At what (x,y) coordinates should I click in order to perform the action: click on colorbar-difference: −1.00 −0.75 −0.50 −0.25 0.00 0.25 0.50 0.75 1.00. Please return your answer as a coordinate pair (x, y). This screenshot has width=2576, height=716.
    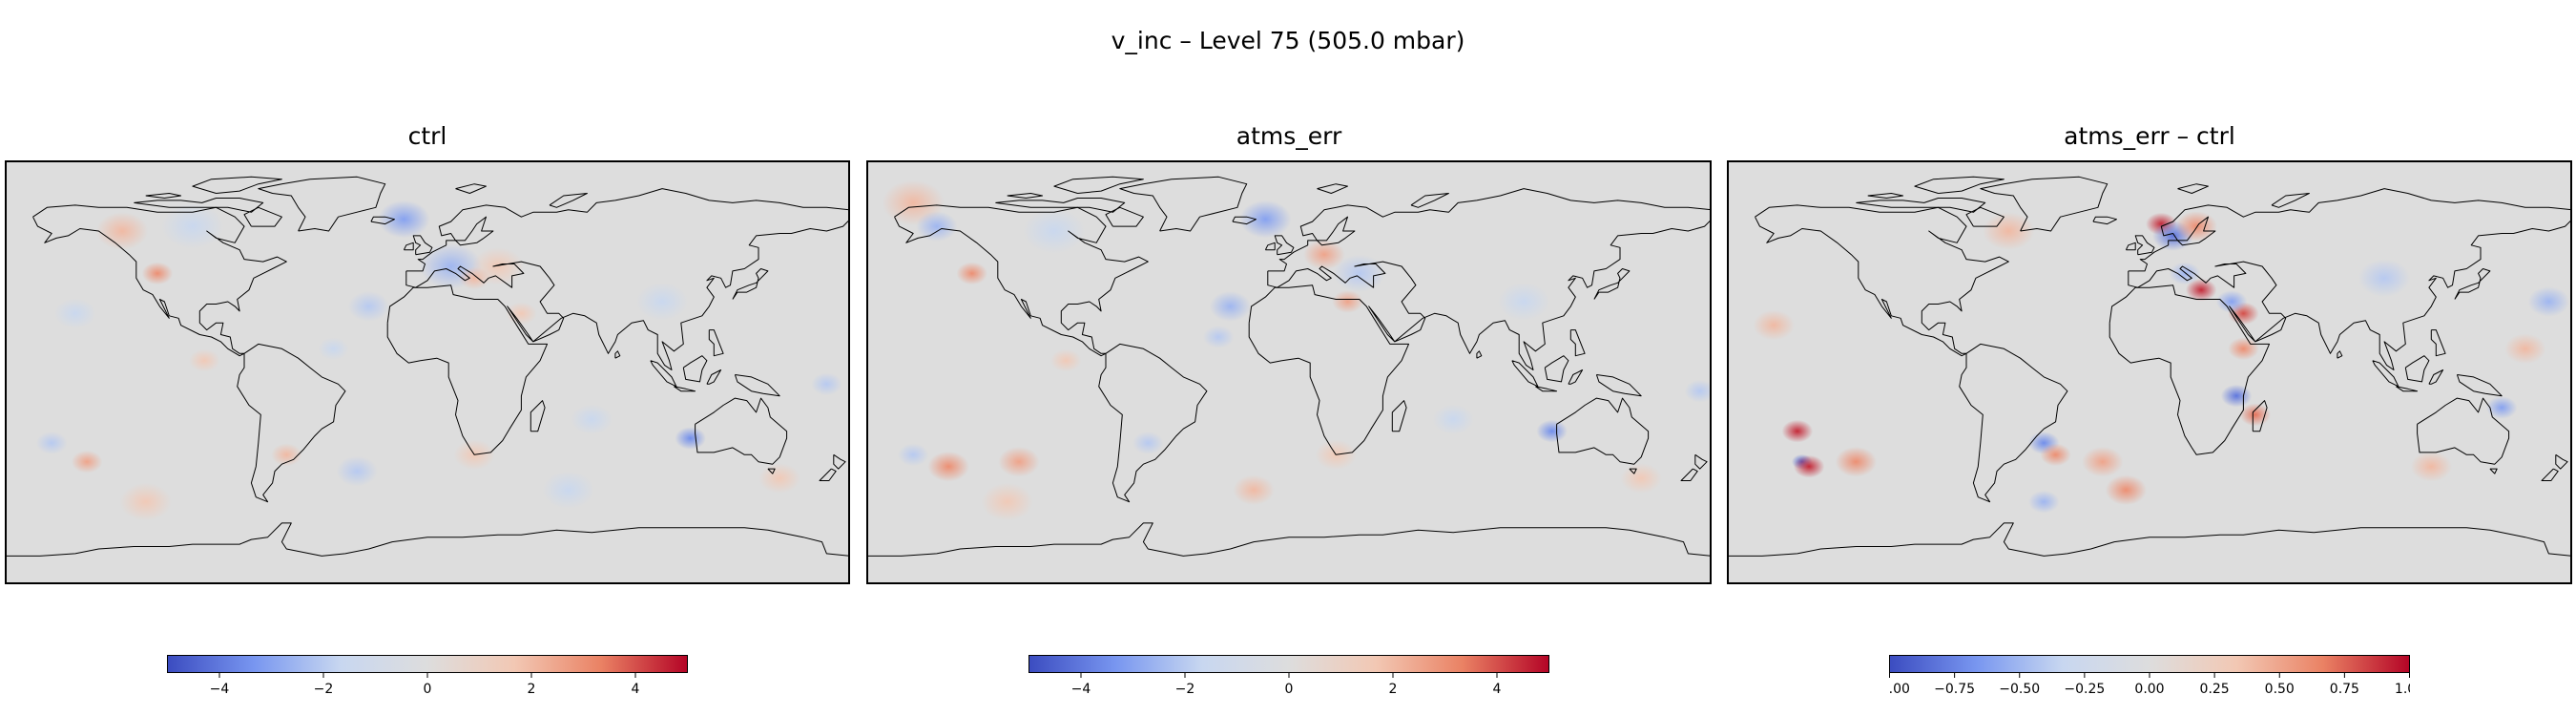
    Looking at the image, I should click on (2149, 679).